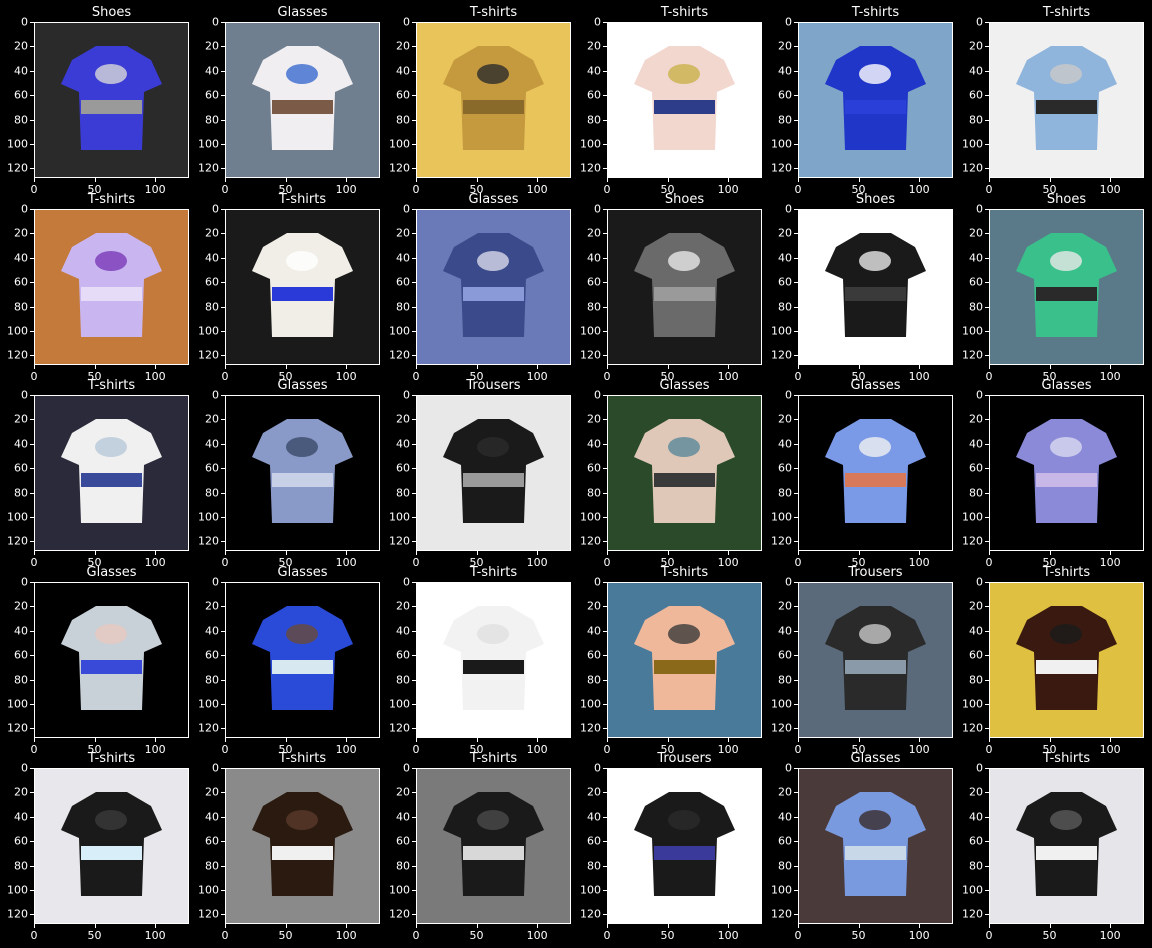  What do you see at coordinates (302, 385) in the screenshot?
I see `panel-title: Glasses` at bounding box center [302, 385].